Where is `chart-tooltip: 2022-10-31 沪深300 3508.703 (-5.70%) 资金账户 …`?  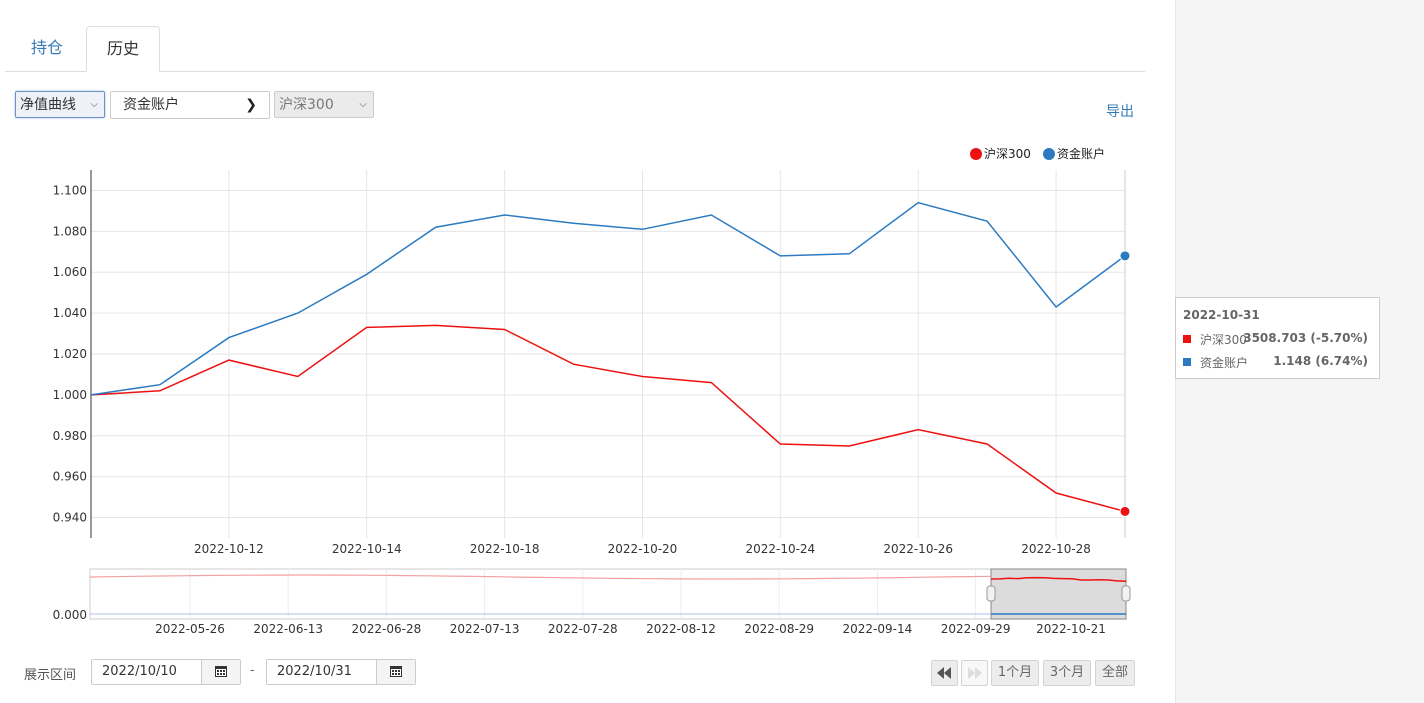 chart-tooltip: 2022-10-31 沪深300 3508.703 (-5.70%) 资金账户 … is located at coordinates (1277, 338).